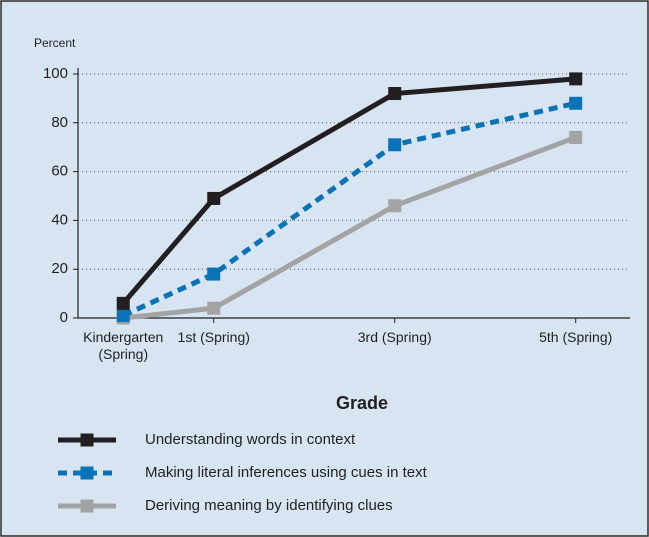 The image size is (649, 537). I want to click on x-tick-label: 1st (Spring), so click(213, 337).